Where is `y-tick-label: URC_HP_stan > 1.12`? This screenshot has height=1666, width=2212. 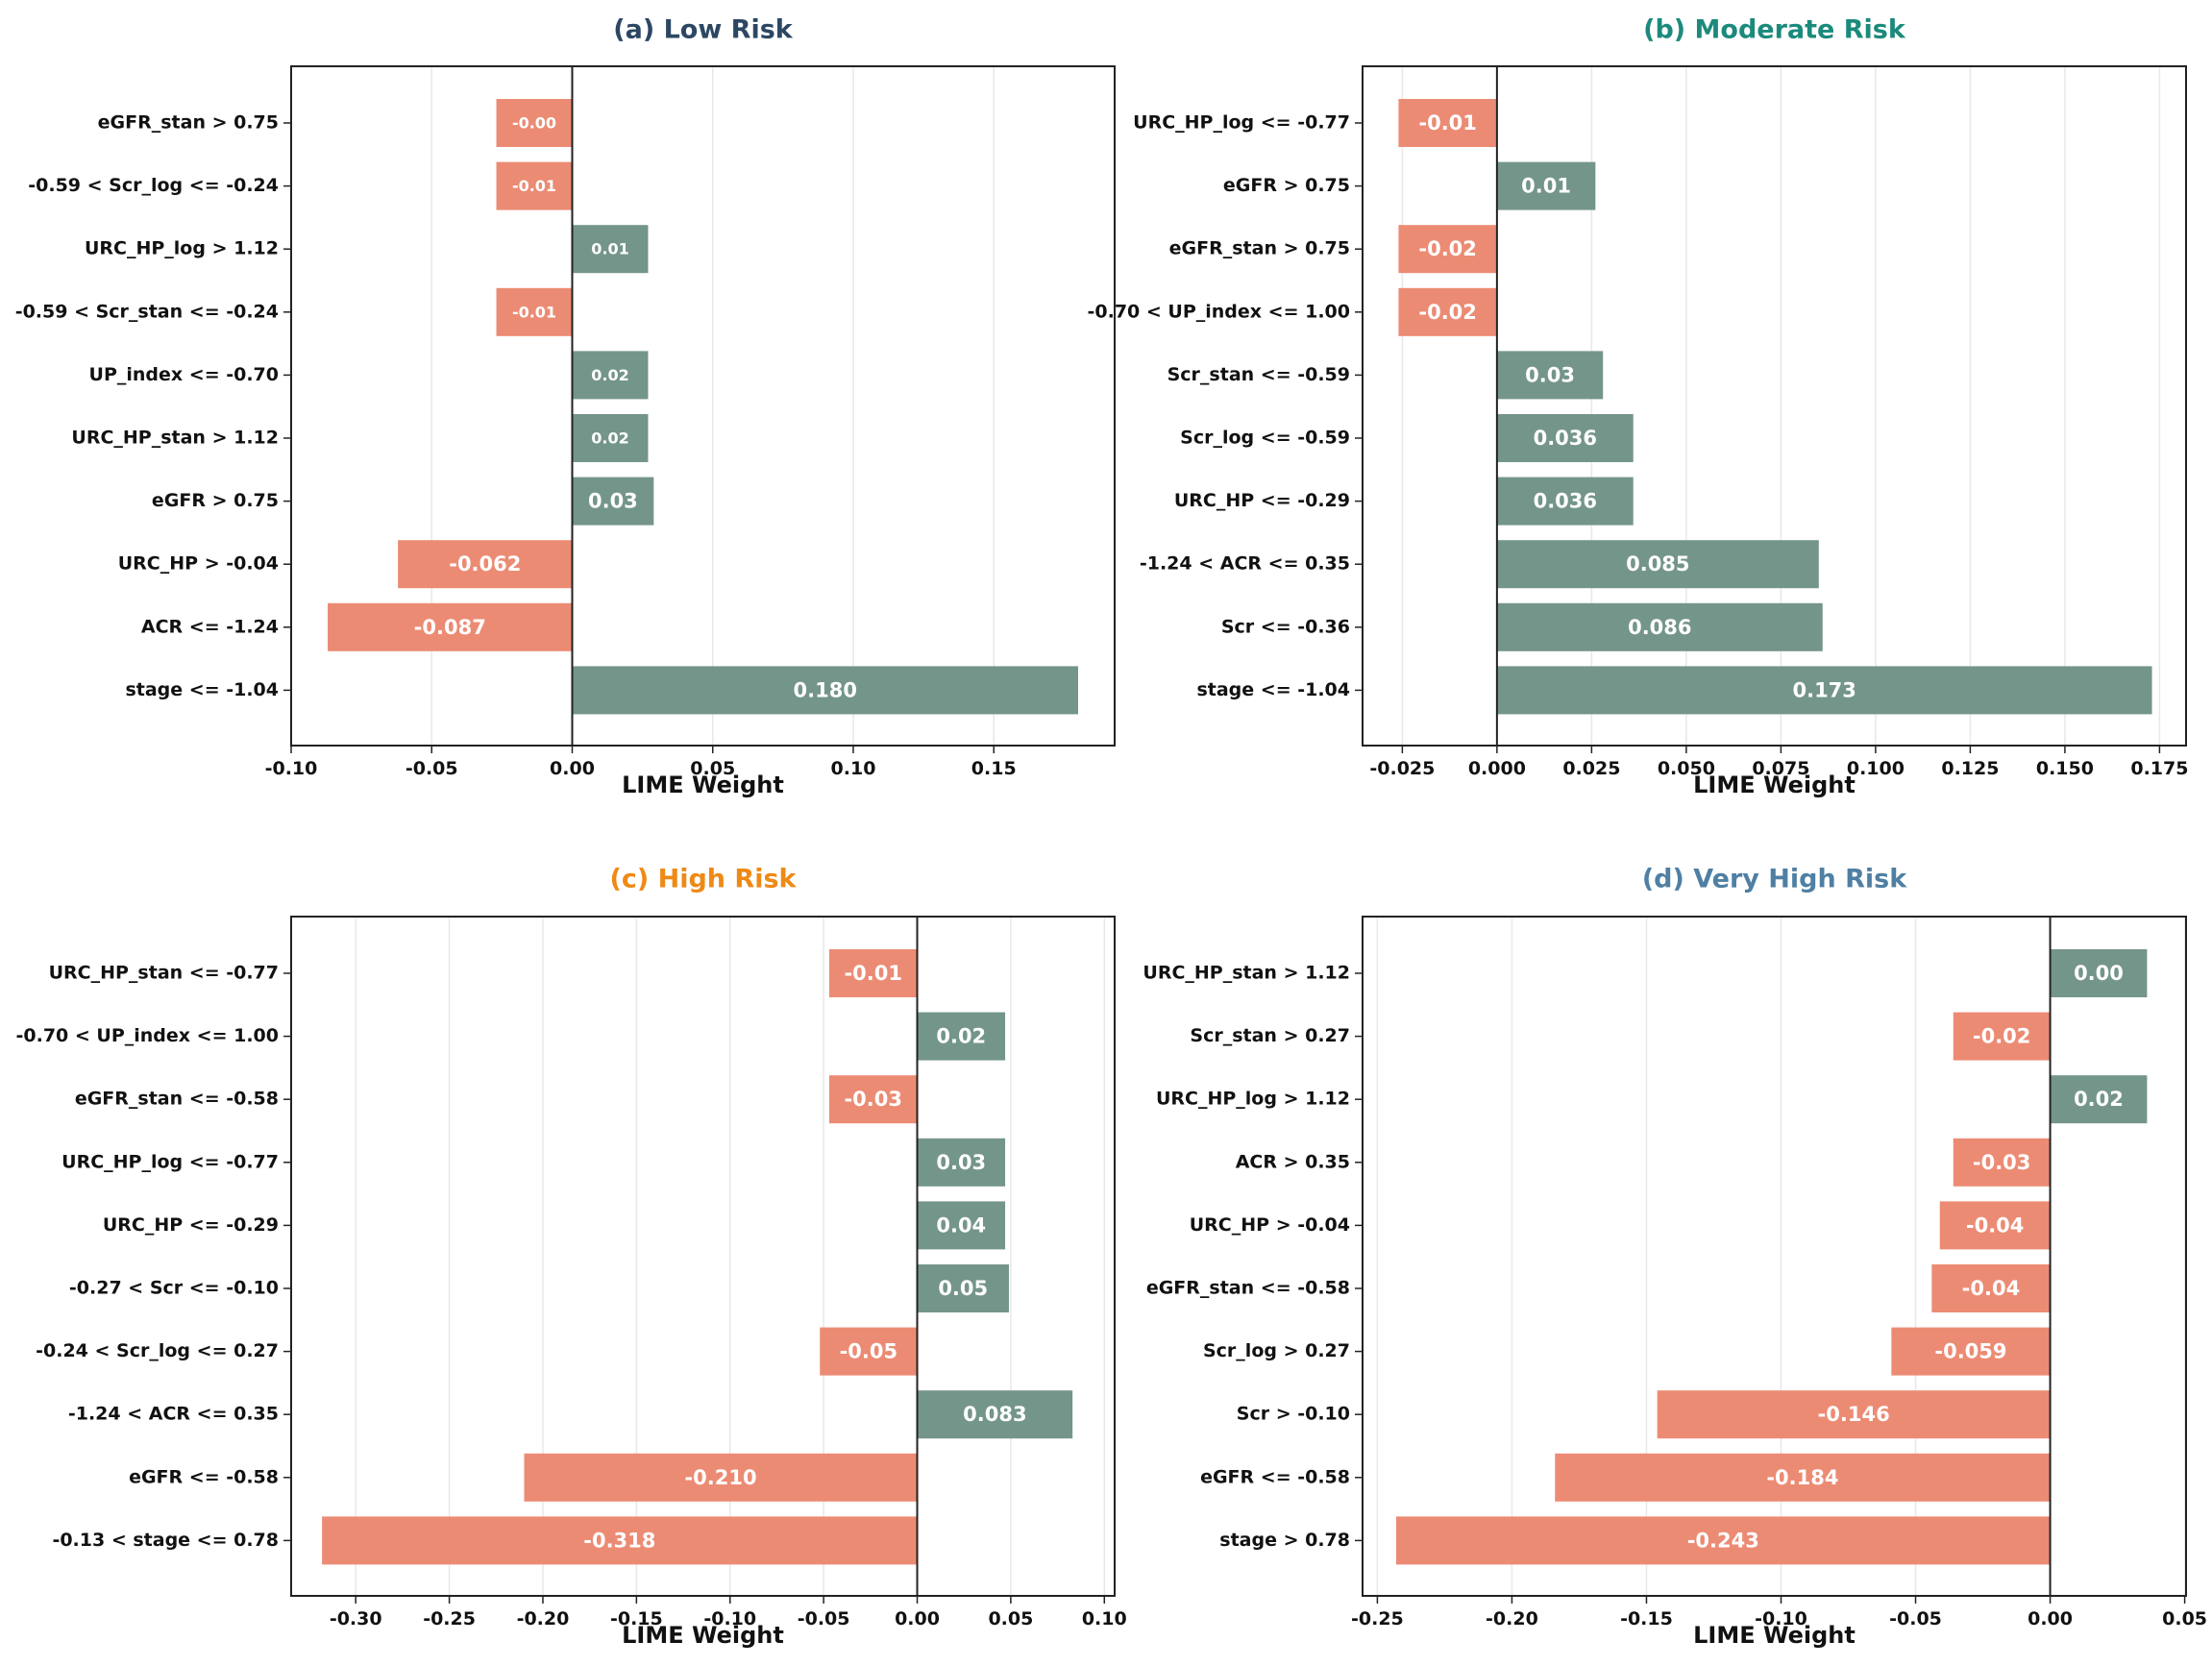 y-tick-label: URC_HP_stan > 1.12 is located at coordinates (175, 439).